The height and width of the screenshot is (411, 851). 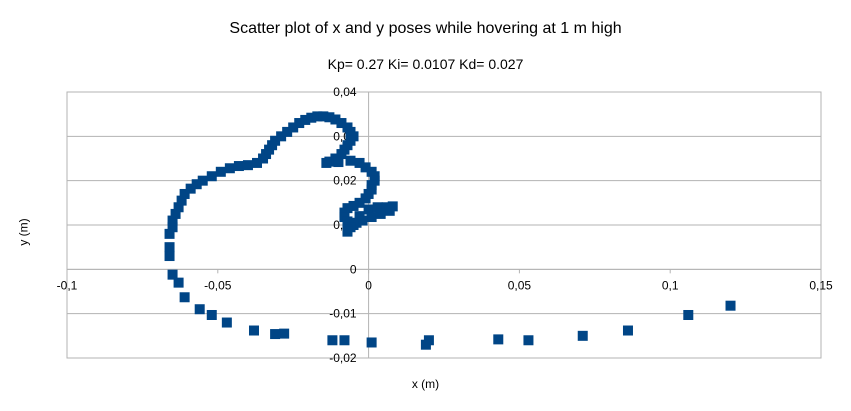 What do you see at coordinates (67, 285) in the screenshot?
I see `x-tick-label: -0,1` at bounding box center [67, 285].